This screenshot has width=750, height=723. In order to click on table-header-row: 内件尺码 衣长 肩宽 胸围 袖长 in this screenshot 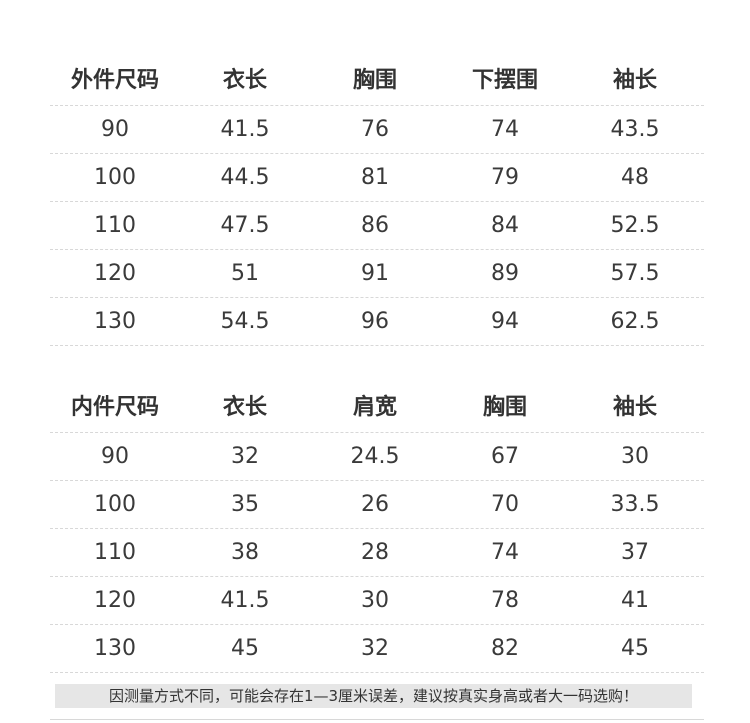, I will do `click(377, 405)`.